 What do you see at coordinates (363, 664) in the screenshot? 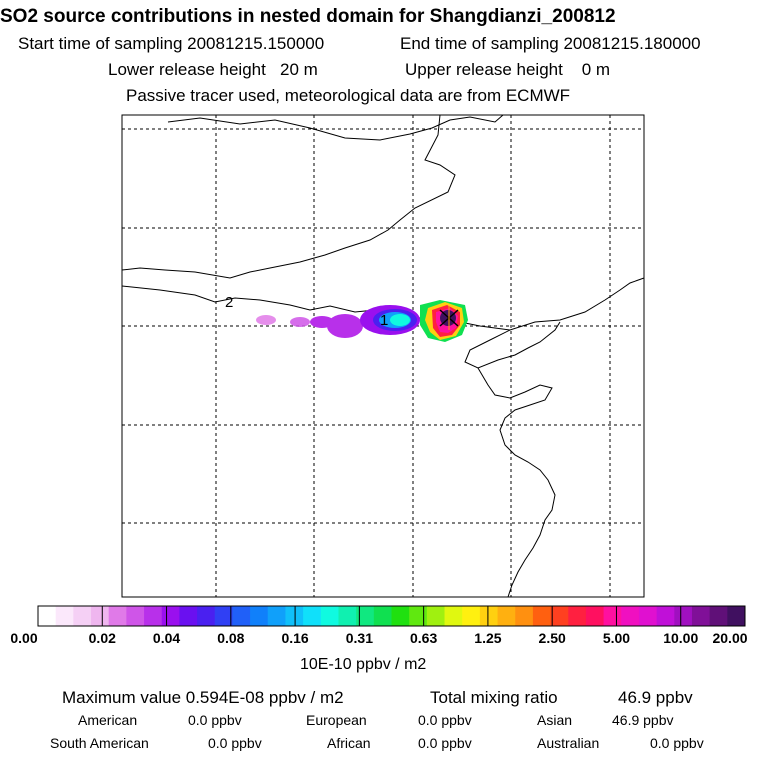
I see `colorbar-units: 10E-10 ppbv / m2` at bounding box center [363, 664].